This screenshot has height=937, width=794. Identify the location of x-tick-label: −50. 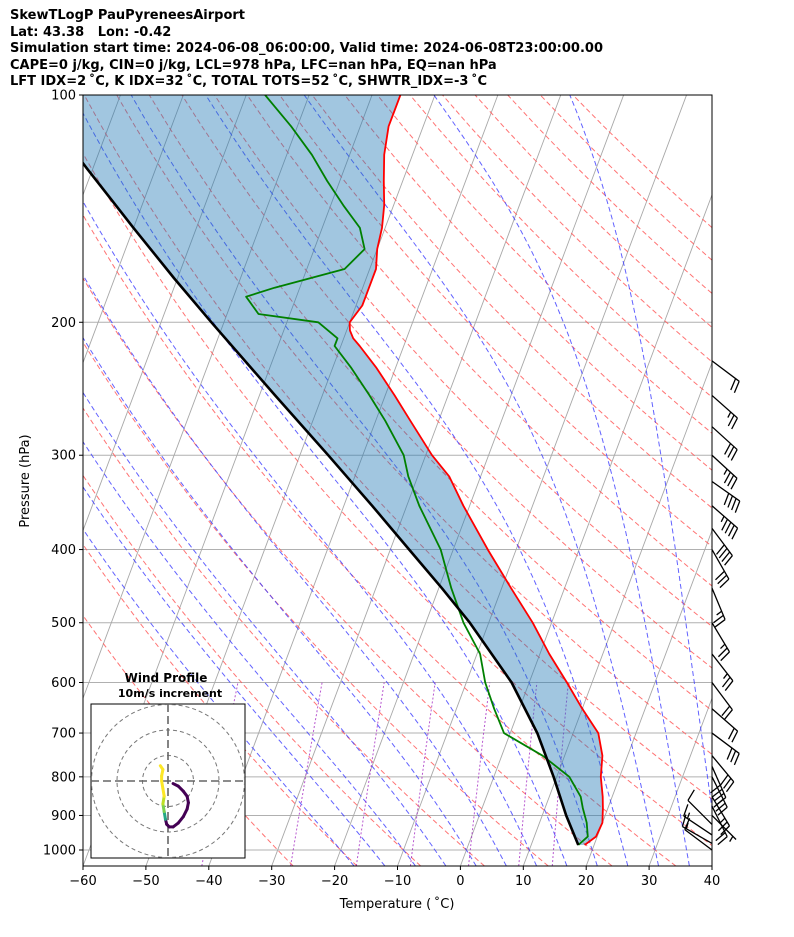
(145, 881).